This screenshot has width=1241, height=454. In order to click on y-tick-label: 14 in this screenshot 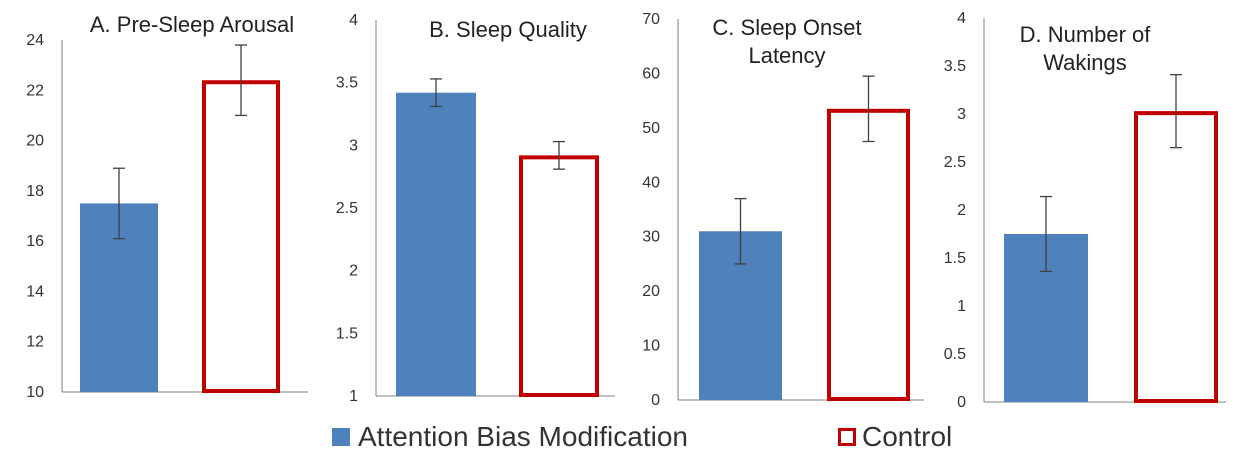, I will do `click(35, 291)`.